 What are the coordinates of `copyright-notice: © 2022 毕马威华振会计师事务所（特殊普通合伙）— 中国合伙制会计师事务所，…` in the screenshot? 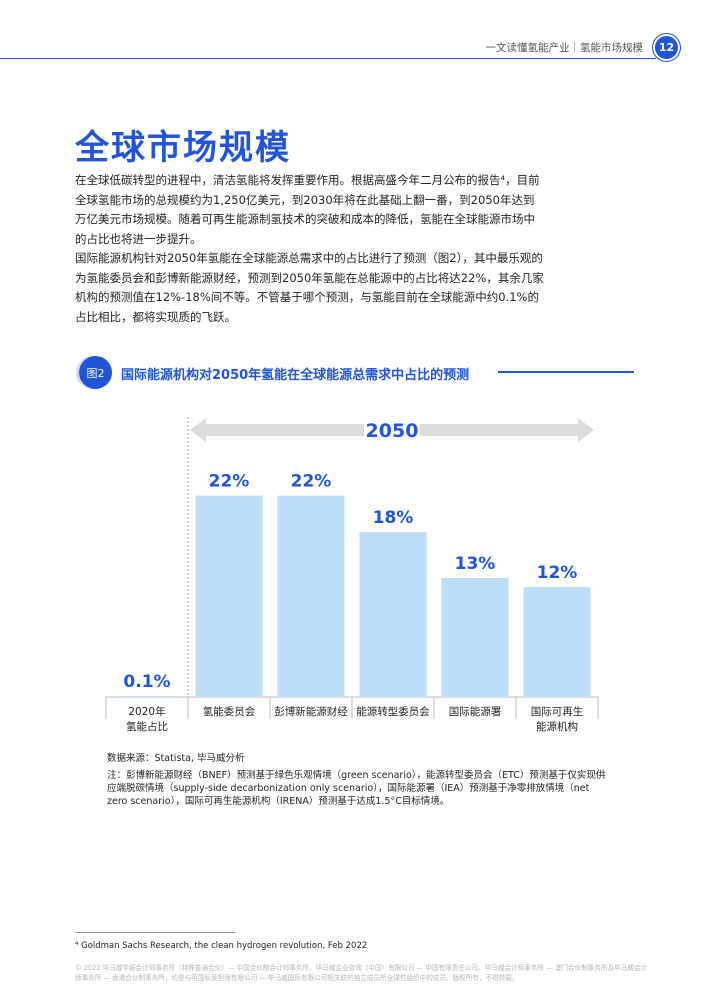 It's located at (361, 973).